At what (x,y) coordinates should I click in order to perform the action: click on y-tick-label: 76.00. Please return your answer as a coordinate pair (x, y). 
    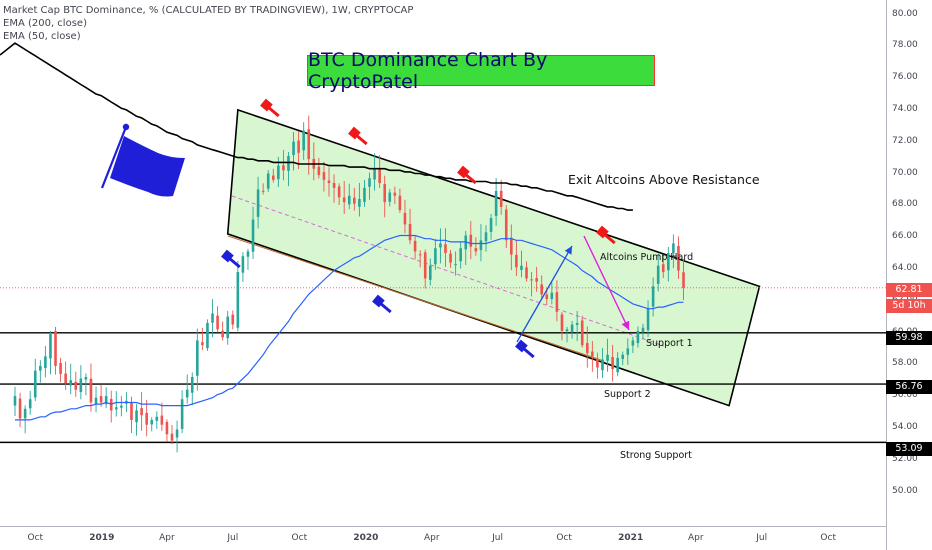
    Looking at the image, I should click on (905, 77).